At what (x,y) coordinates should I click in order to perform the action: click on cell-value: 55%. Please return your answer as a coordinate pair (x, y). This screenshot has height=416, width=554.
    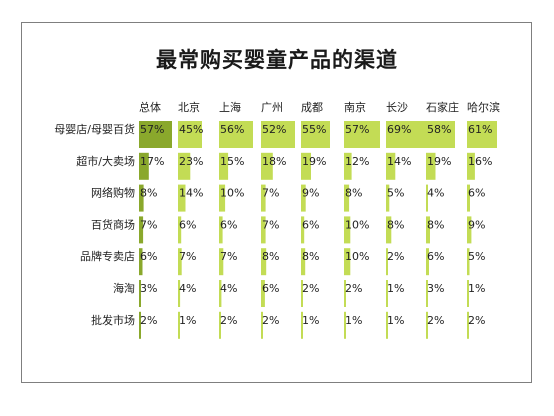
    Looking at the image, I should click on (314, 129).